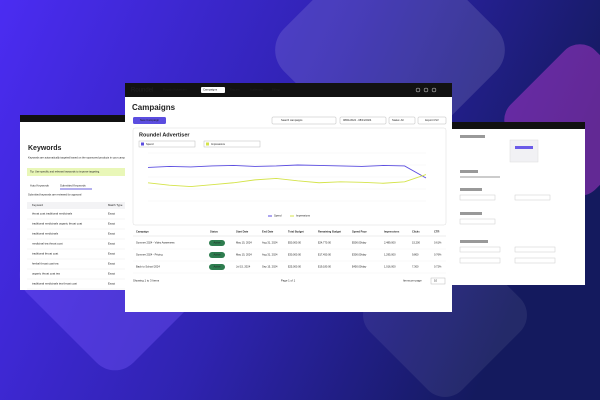 The height and width of the screenshot is (405, 600). Describe the element at coordinates (398, 120) in the screenshot. I see `status-filter-label: Status: All` at that location.